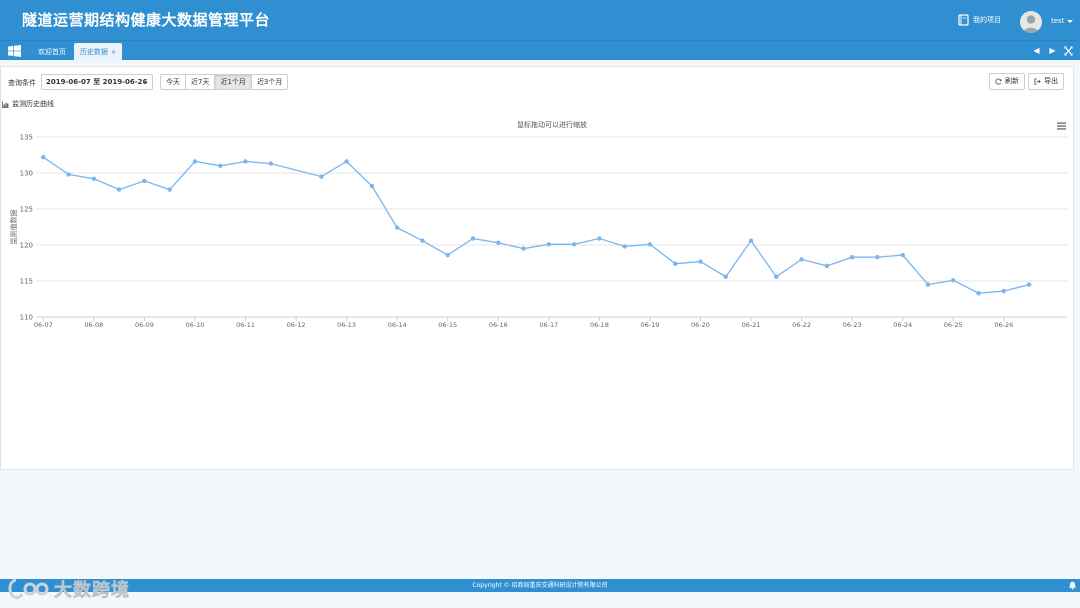  Describe the element at coordinates (1051, 81) in the screenshot. I see `export-label: 导出` at that location.